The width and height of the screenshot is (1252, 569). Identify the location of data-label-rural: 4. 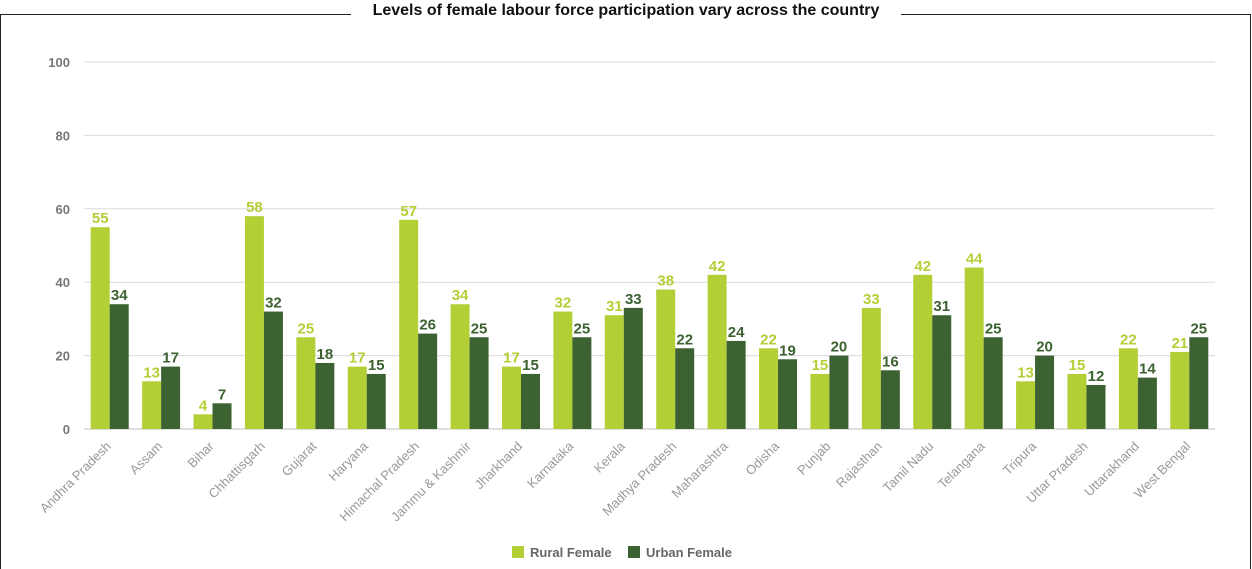
(203, 405).